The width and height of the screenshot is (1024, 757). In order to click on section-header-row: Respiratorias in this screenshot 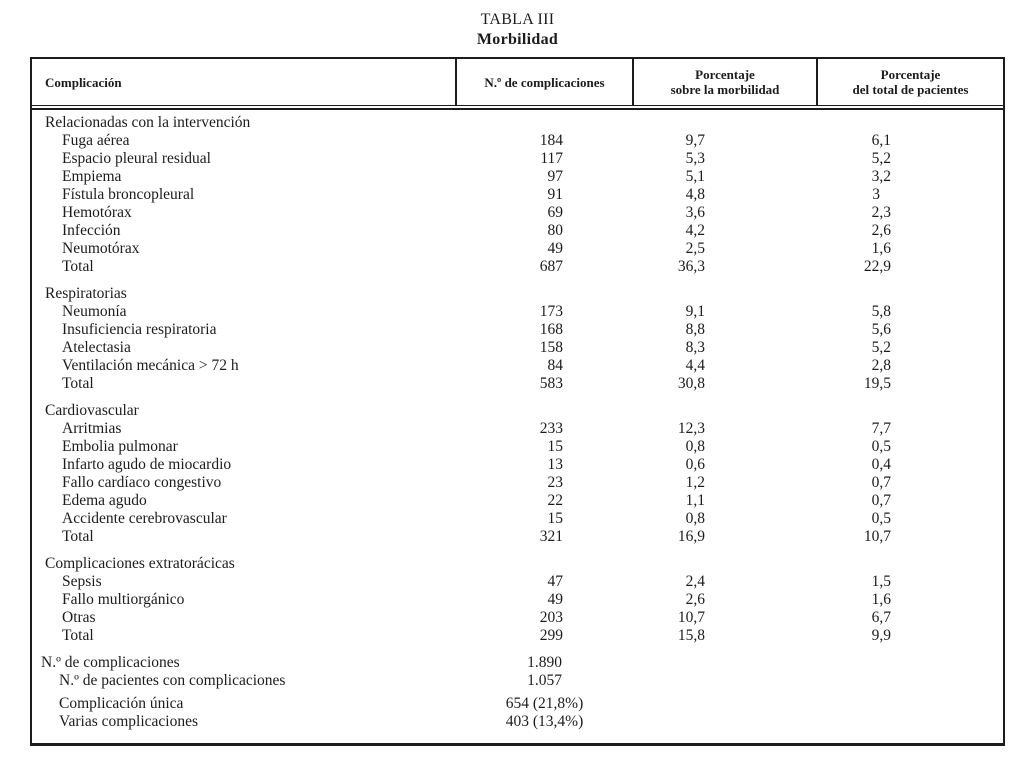, I will do `click(517, 294)`.